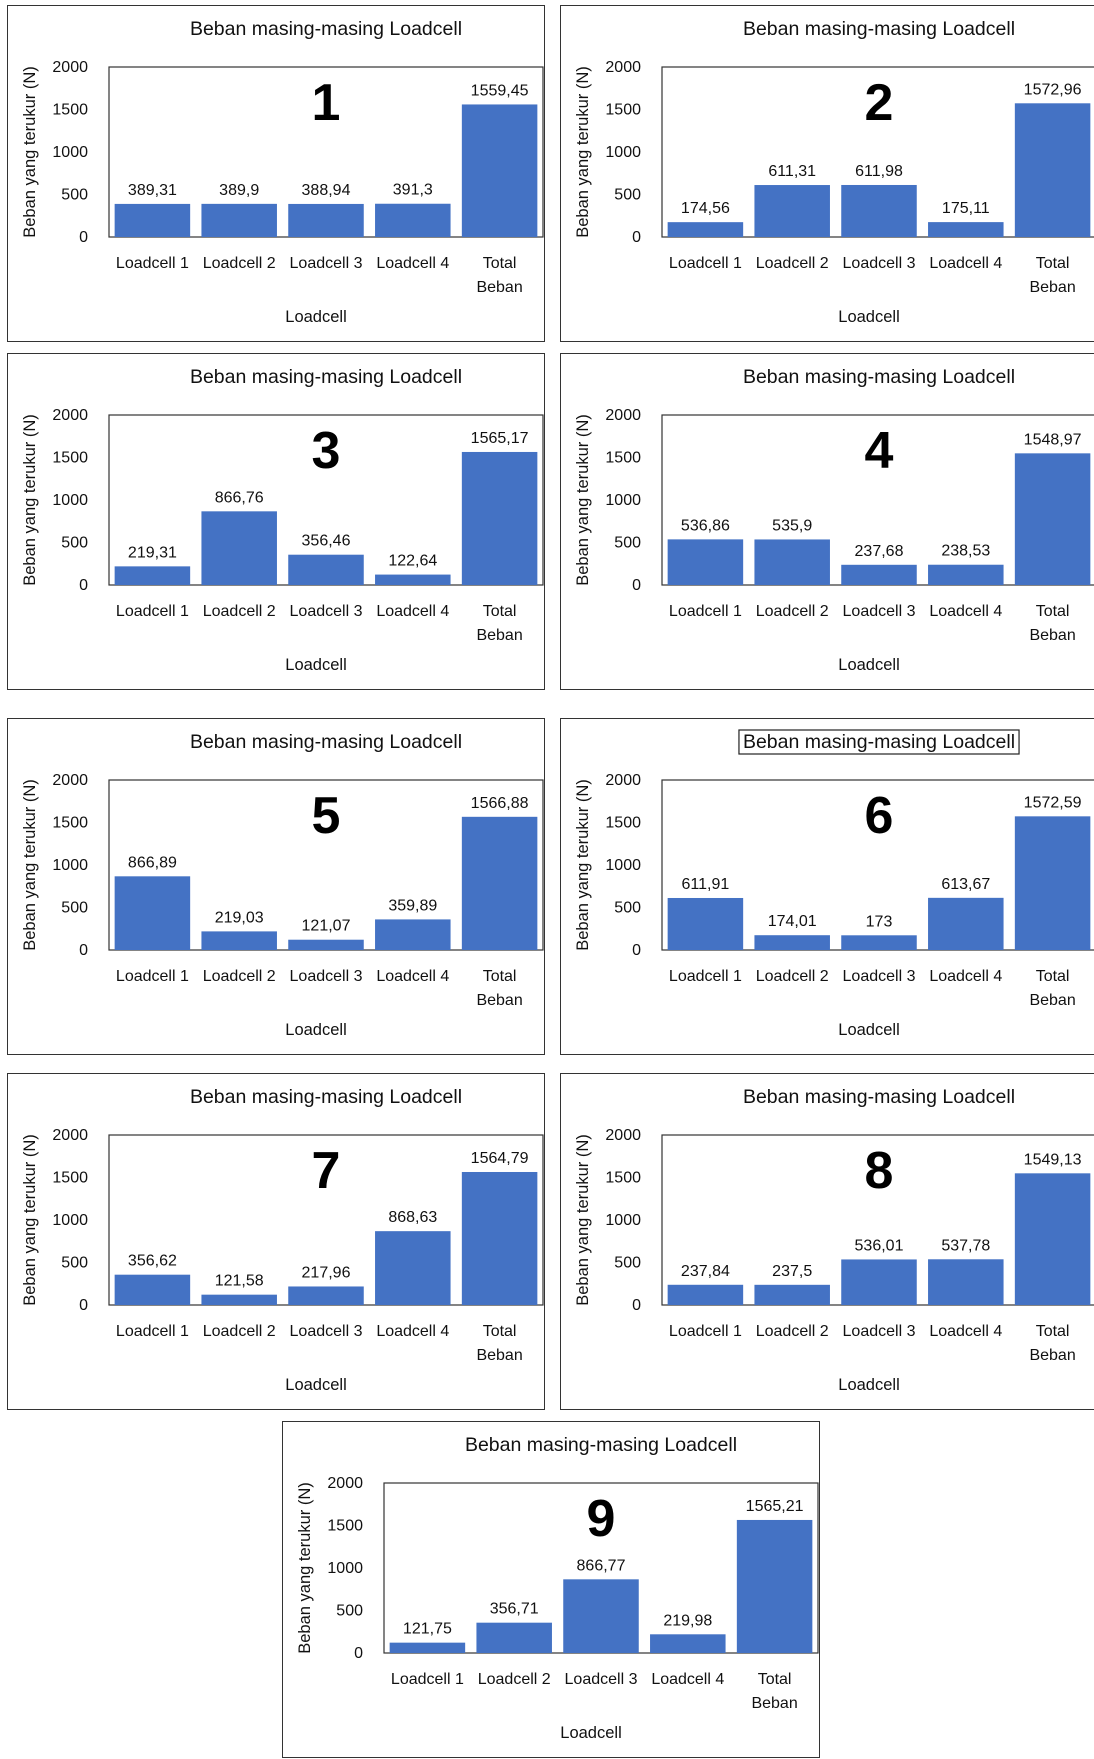 This screenshot has height=1759, width=1094. Describe the element at coordinates (792, 525) in the screenshot. I see `value-label: 535,9` at that location.